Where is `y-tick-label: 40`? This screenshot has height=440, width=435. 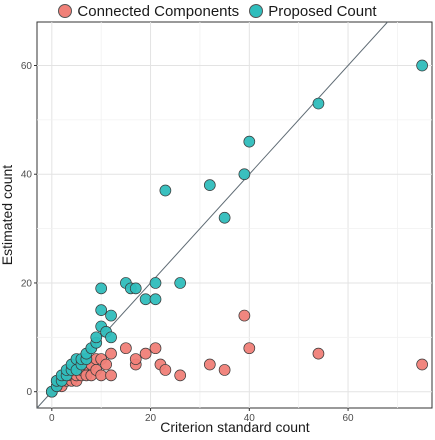
y-tick-label: 40 is located at coordinates (27, 175).